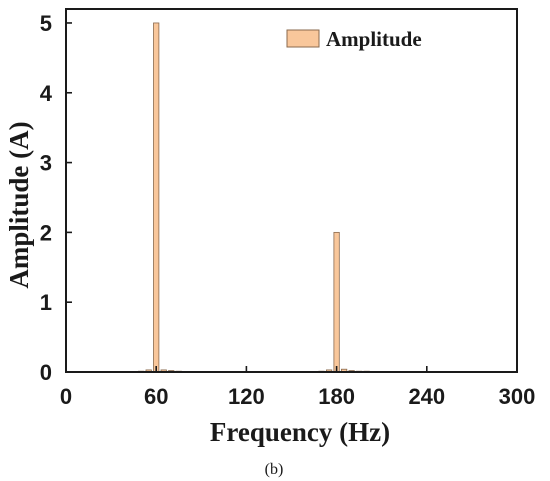  Describe the element at coordinates (274, 469) in the screenshot. I see `figure-caption: (b)` at that location.